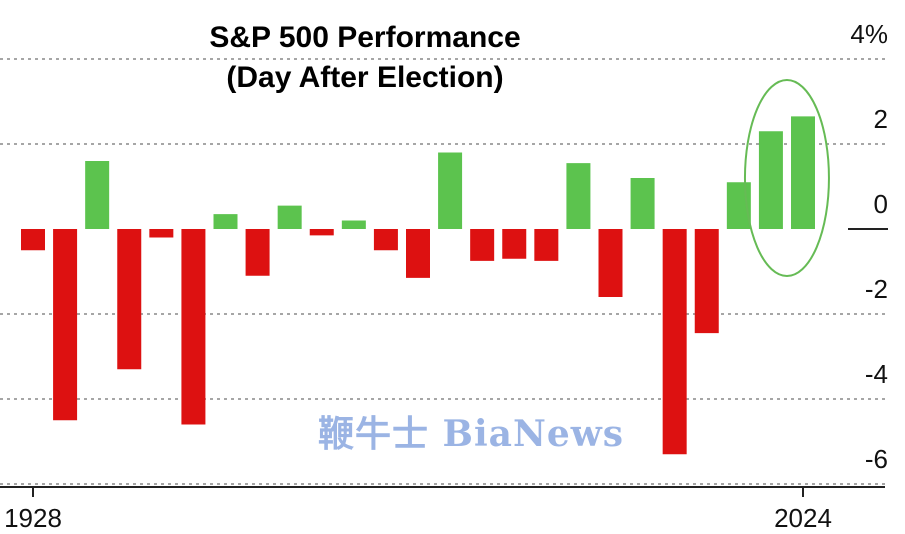  I want to click on y-tick-label: -2, so click(876, 289).